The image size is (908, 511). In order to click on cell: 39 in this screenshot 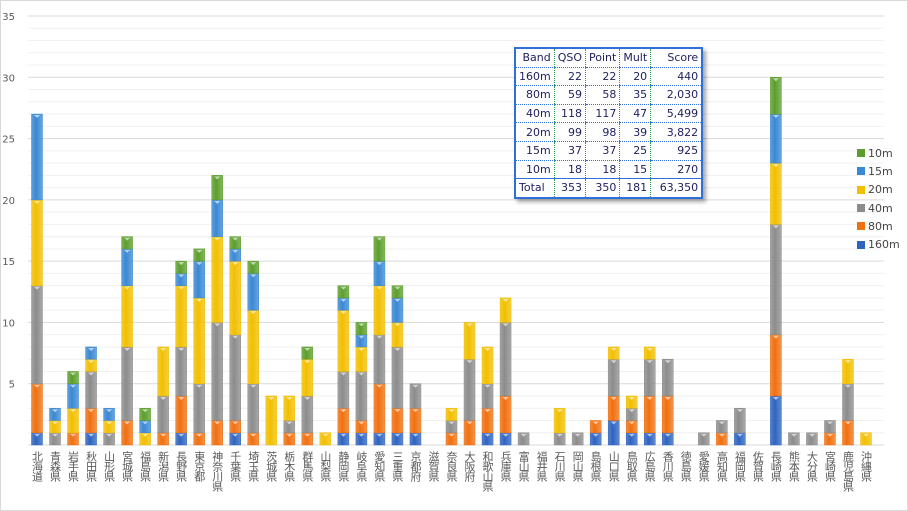, I will do `click(635, 132)`.